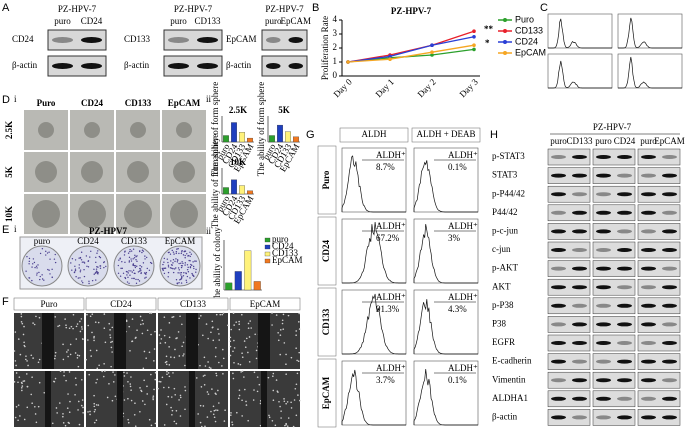 The width and height of the screenshot is (685, 430). What do you see at coordinates (325, 48) in the screenshot?
I see `label: Proliferation Rate` at bounding box center [325, 48].